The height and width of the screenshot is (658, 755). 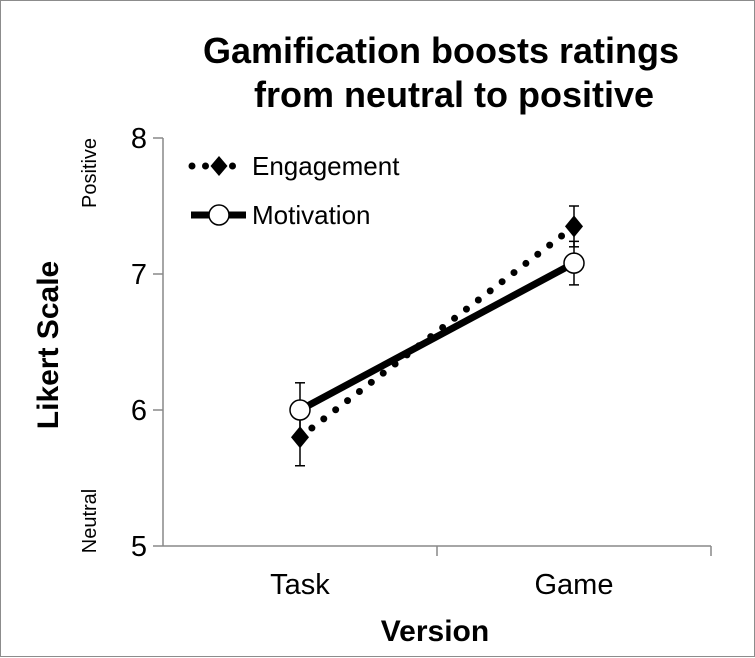 I want to click on series-line-motivation, so click(x=437, y=337).